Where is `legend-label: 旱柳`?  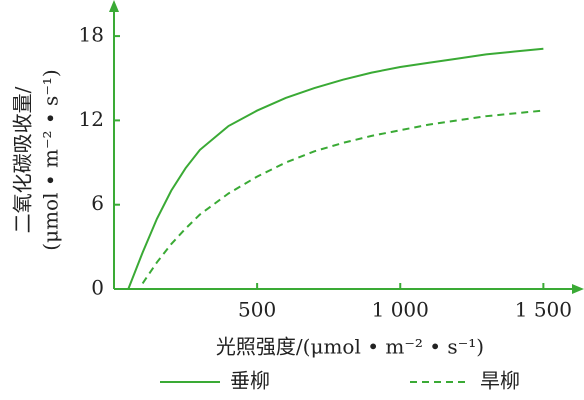
legend-label: 旱柳 is located at coordinates (500, 381).